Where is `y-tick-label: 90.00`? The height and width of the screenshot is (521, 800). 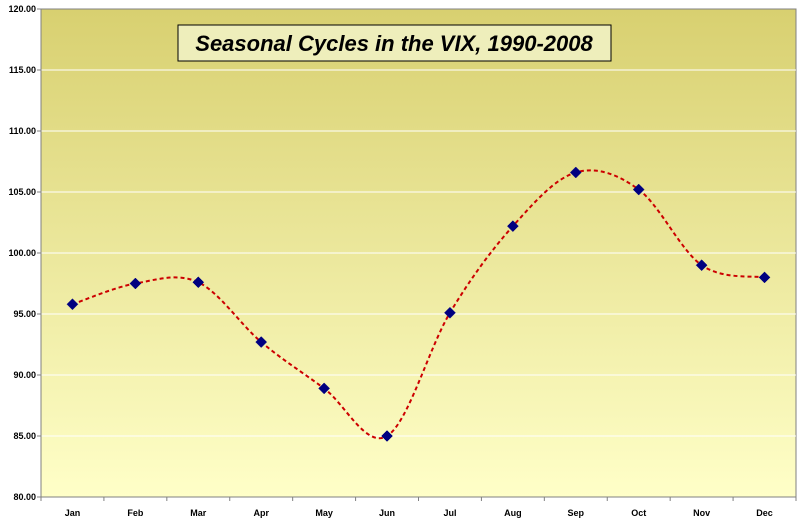 y-tick-label: 90.00 is located at coordinates (24, 375).